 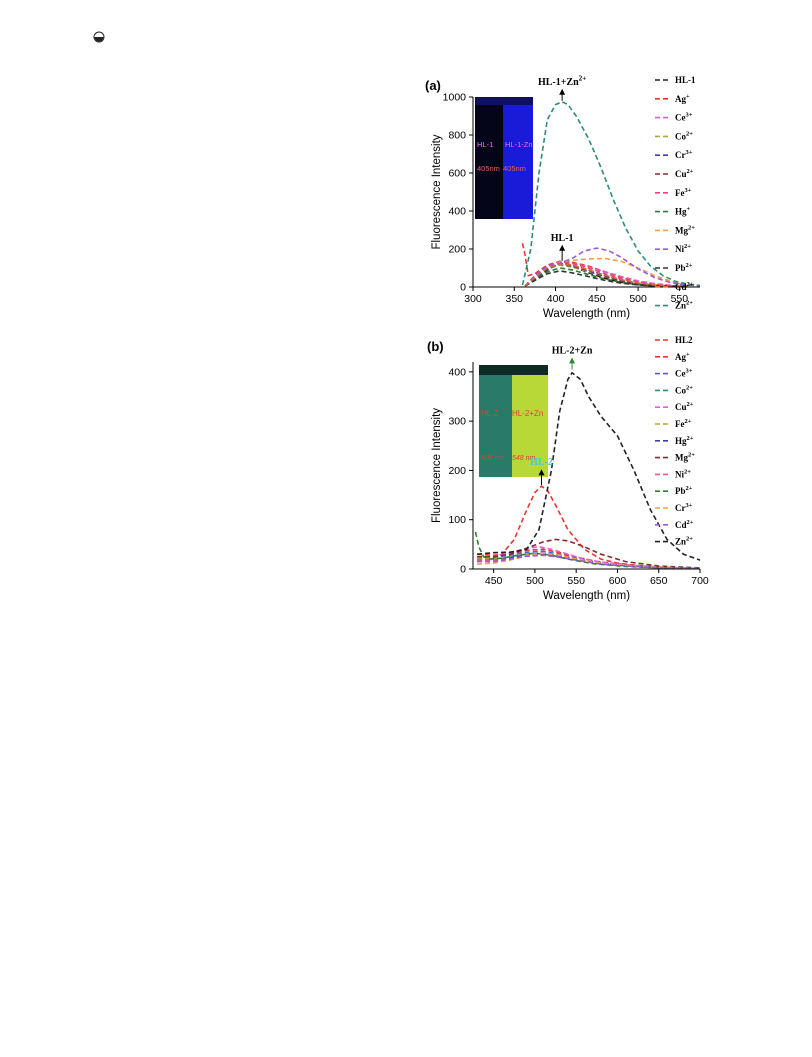 I want to click on inset-wl-right: 405nm, so click(x=514, y=168).